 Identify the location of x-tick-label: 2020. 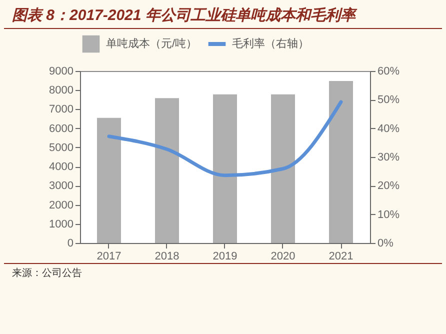
(283, 256).